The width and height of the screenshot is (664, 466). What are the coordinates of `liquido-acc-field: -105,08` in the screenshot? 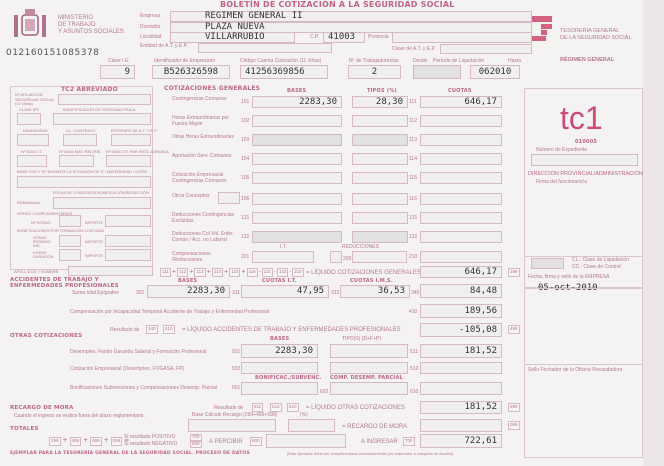 It's located at (461, 330).